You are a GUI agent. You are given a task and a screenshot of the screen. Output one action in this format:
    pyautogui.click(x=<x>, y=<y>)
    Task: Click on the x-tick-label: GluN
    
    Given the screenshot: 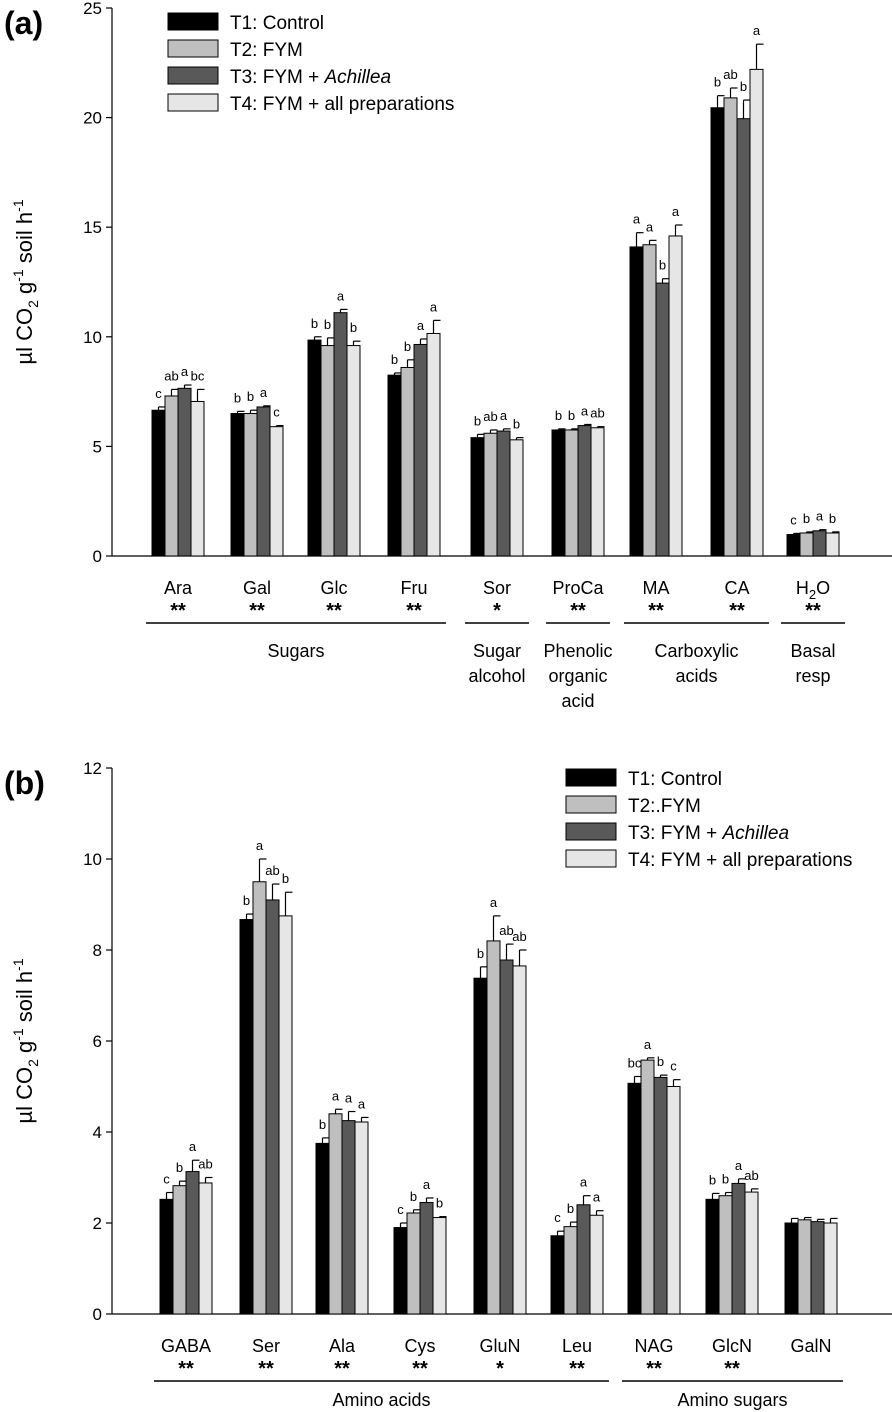 What is the action you would take?
    pyautogui.click(x=499, y=1346)
    